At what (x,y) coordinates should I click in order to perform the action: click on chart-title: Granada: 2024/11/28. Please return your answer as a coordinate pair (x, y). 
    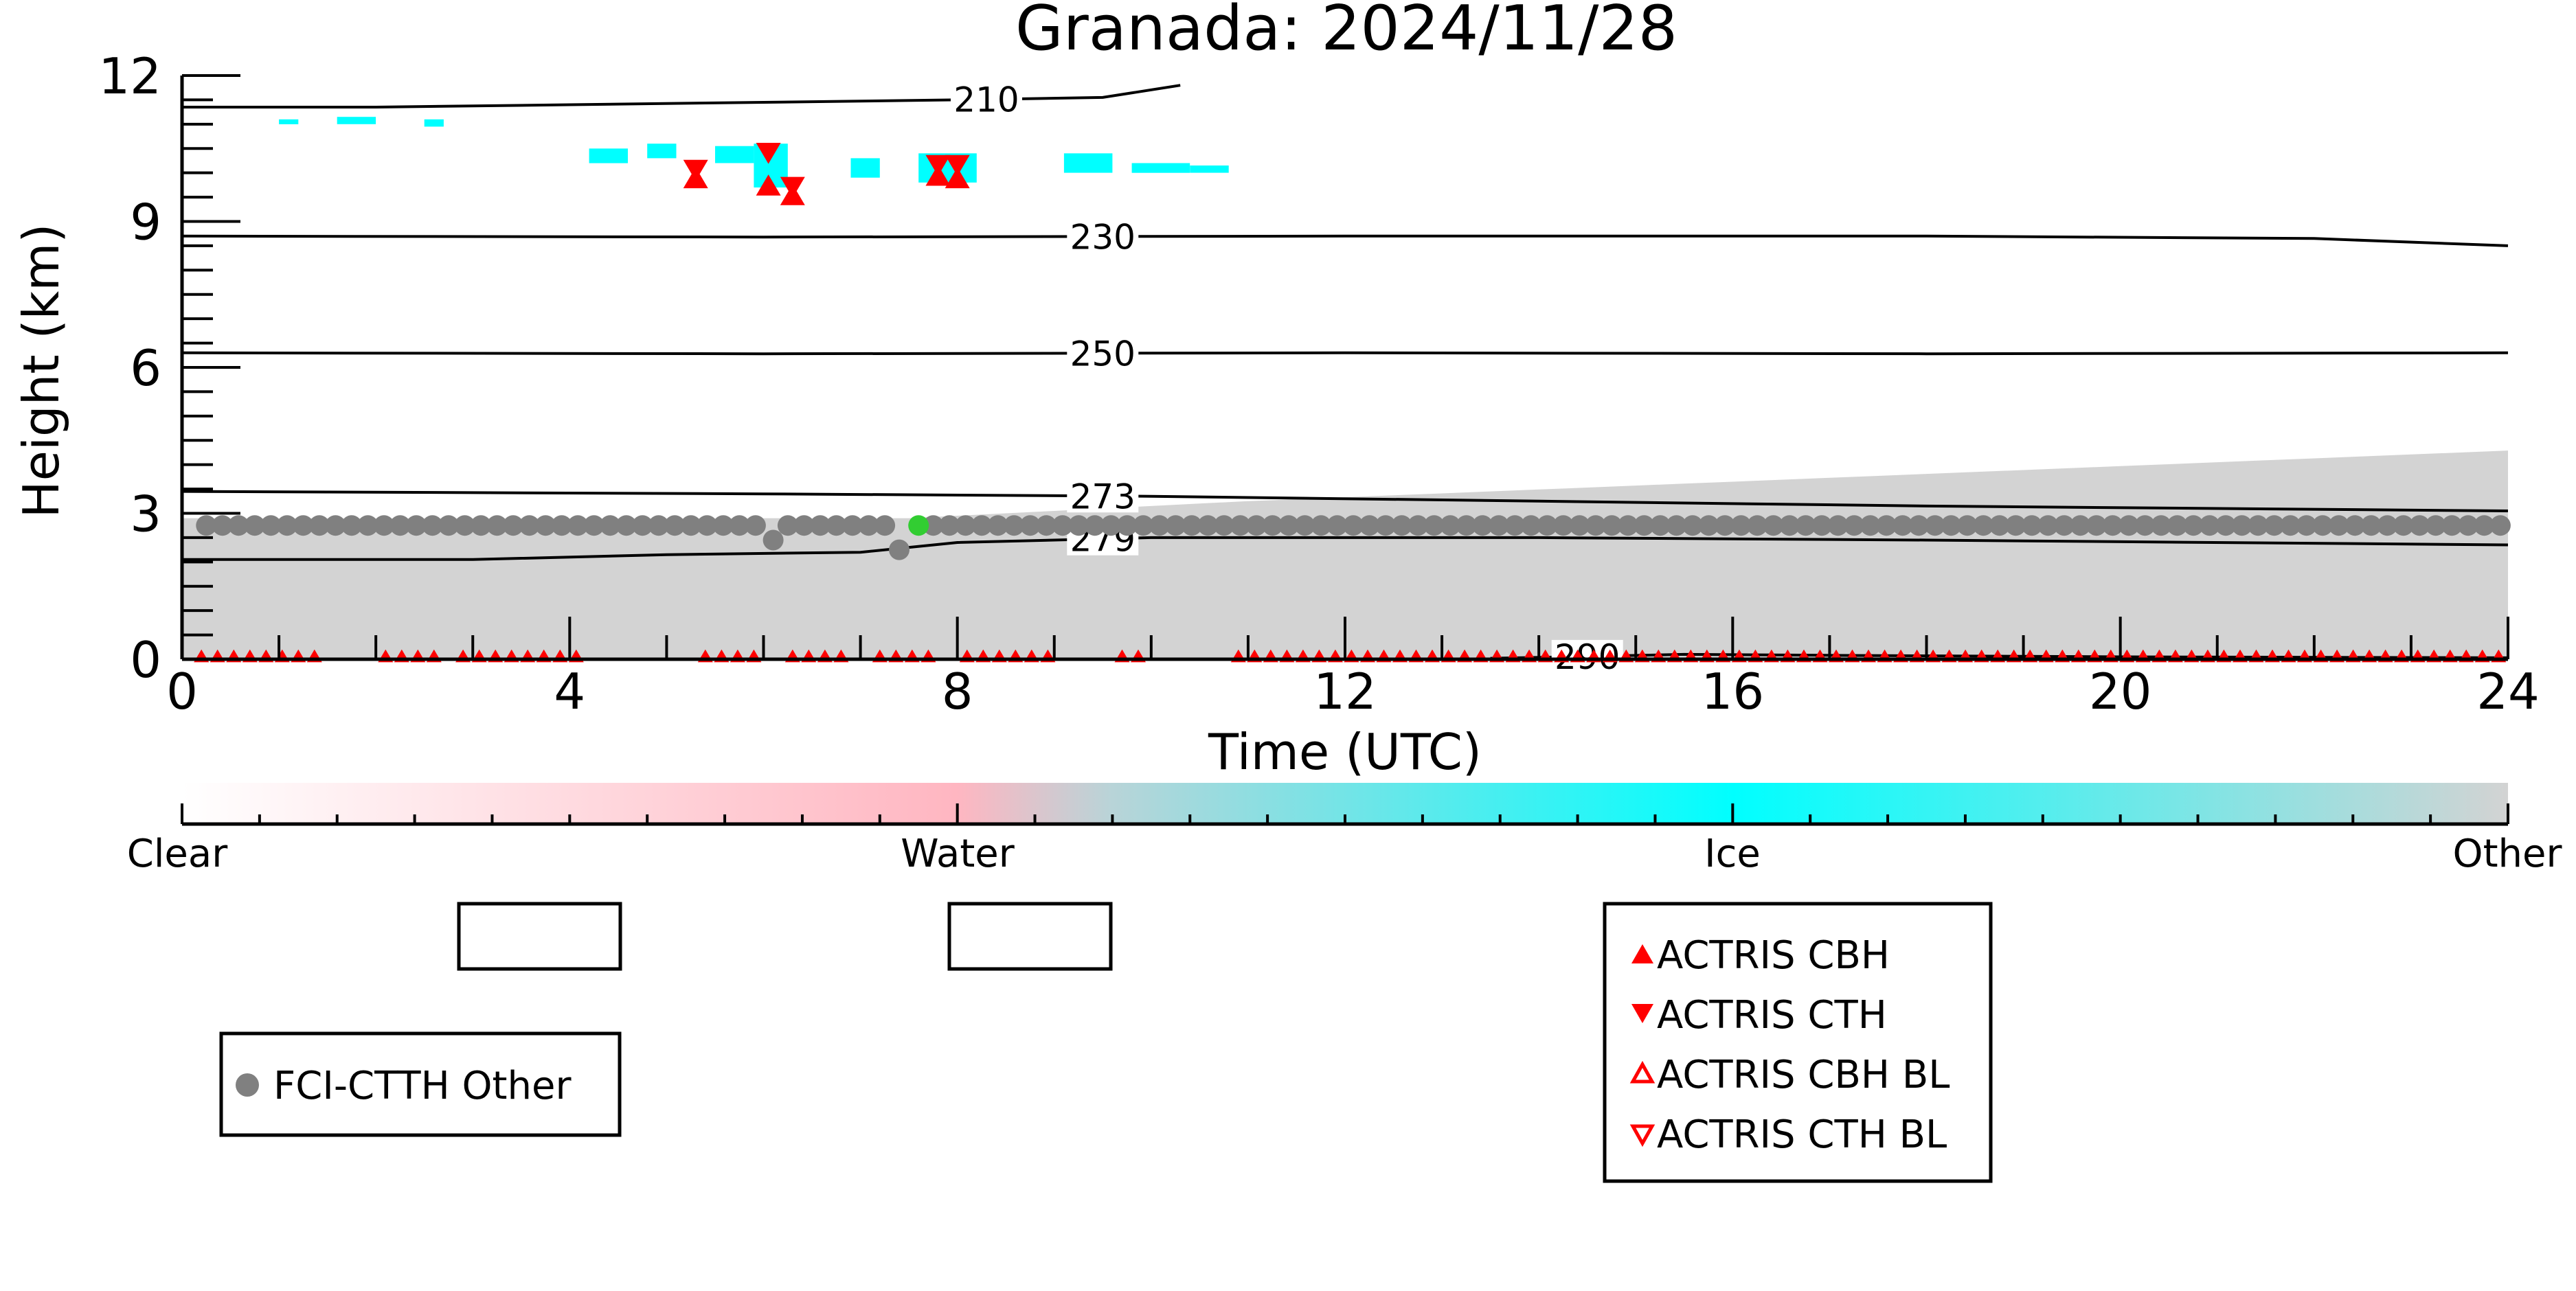
    Looking at the image, I should click on (1346, 32).